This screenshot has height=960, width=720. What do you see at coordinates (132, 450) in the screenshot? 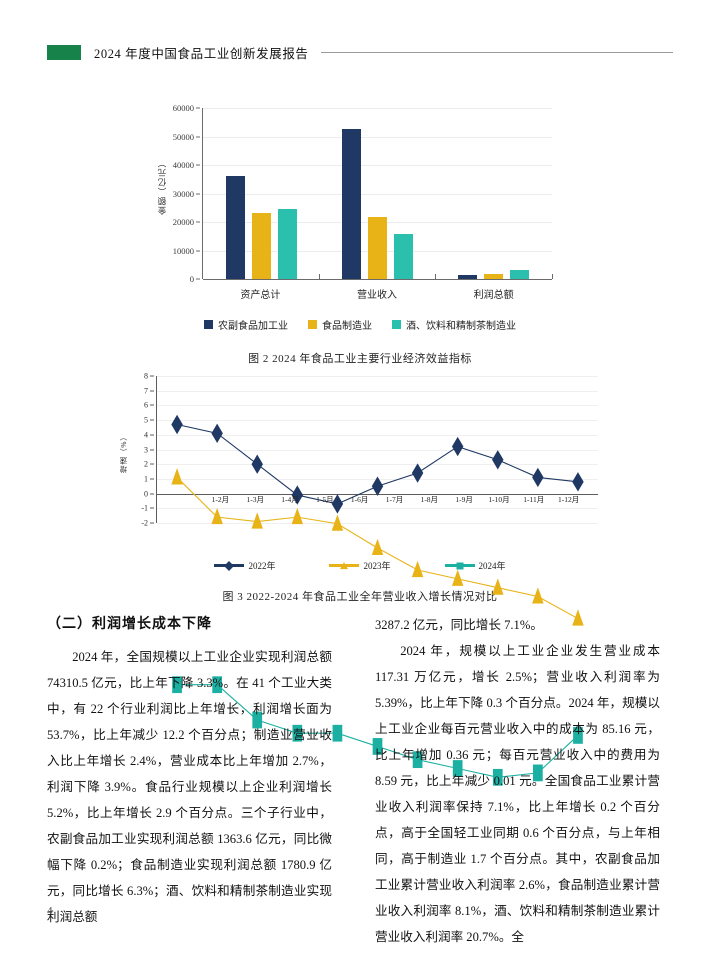
I see `line-chart-y-ticks: -2 -1 0 1 2 3 4 5 6 7 8` at bounding box center [132, 450].